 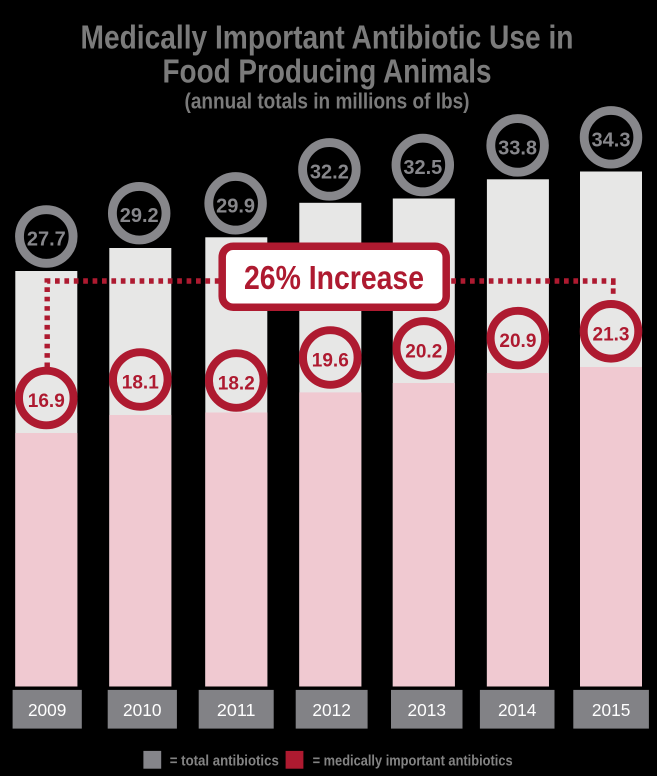 What do you see at coordinates (236, 710) in the screenshot?
I see `svg-text: 2011` at bounding box center [236, 710].